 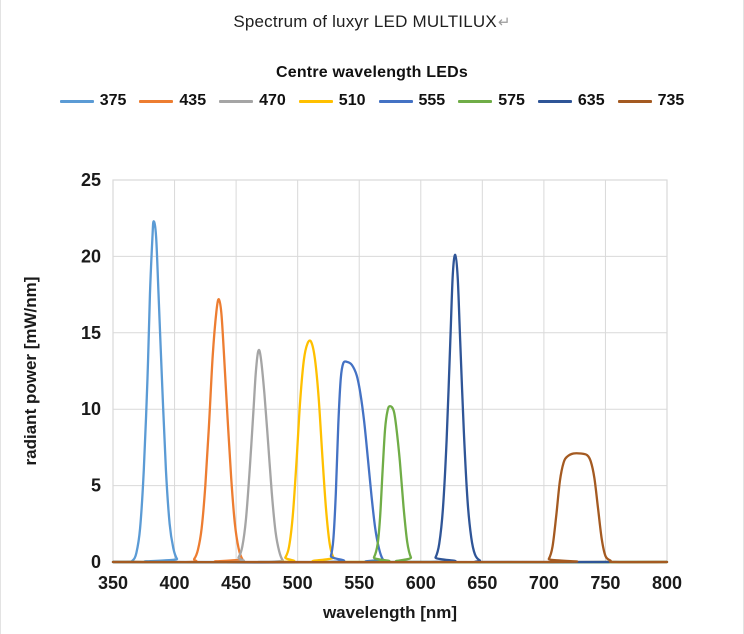 I want to click on legend-item-375: 375, so click(x=93, y=101).